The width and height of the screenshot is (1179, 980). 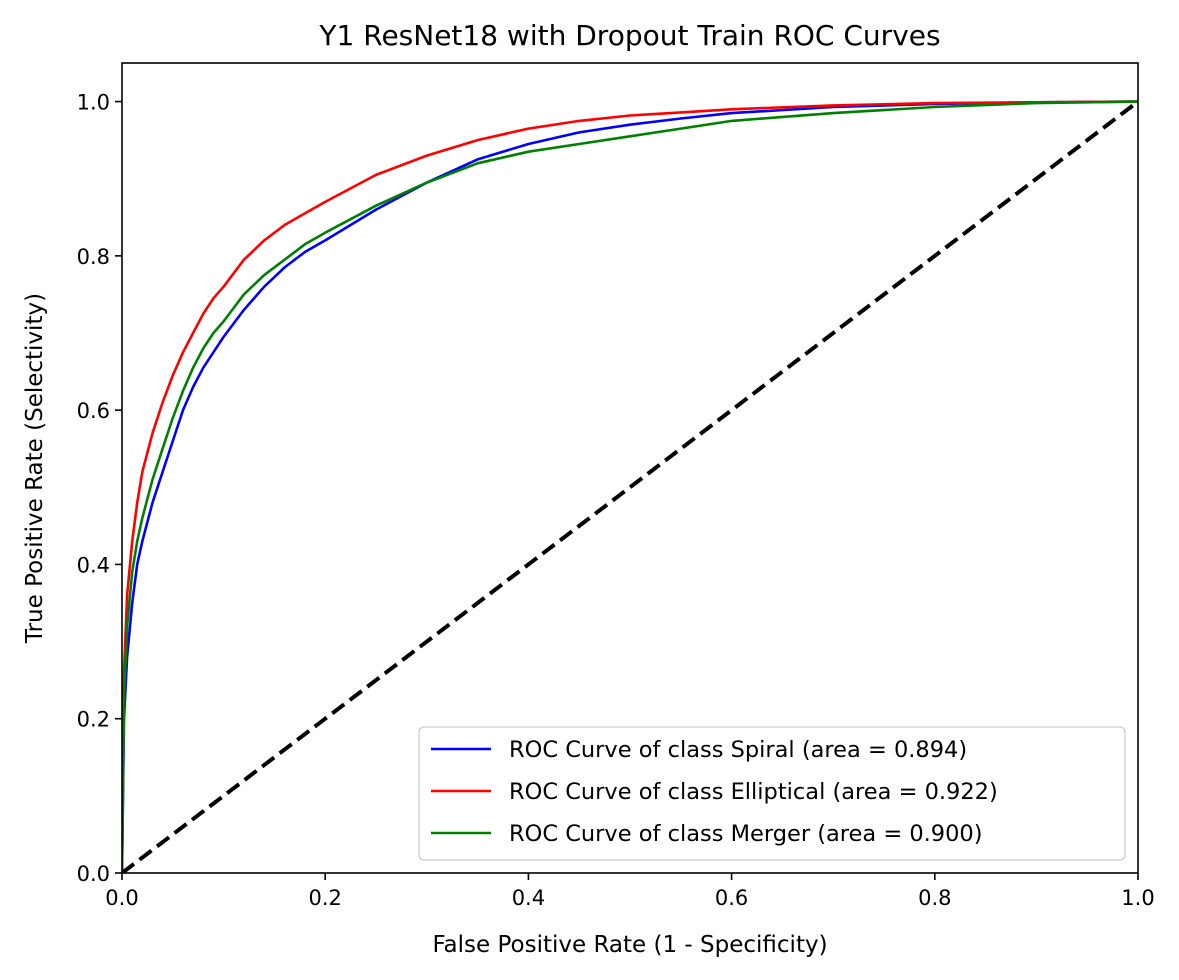 What do you see at coordinates (1137, 898) in the screenshot?
I see `x-tick-label: 1.0` at bounding box center [1137, 898].